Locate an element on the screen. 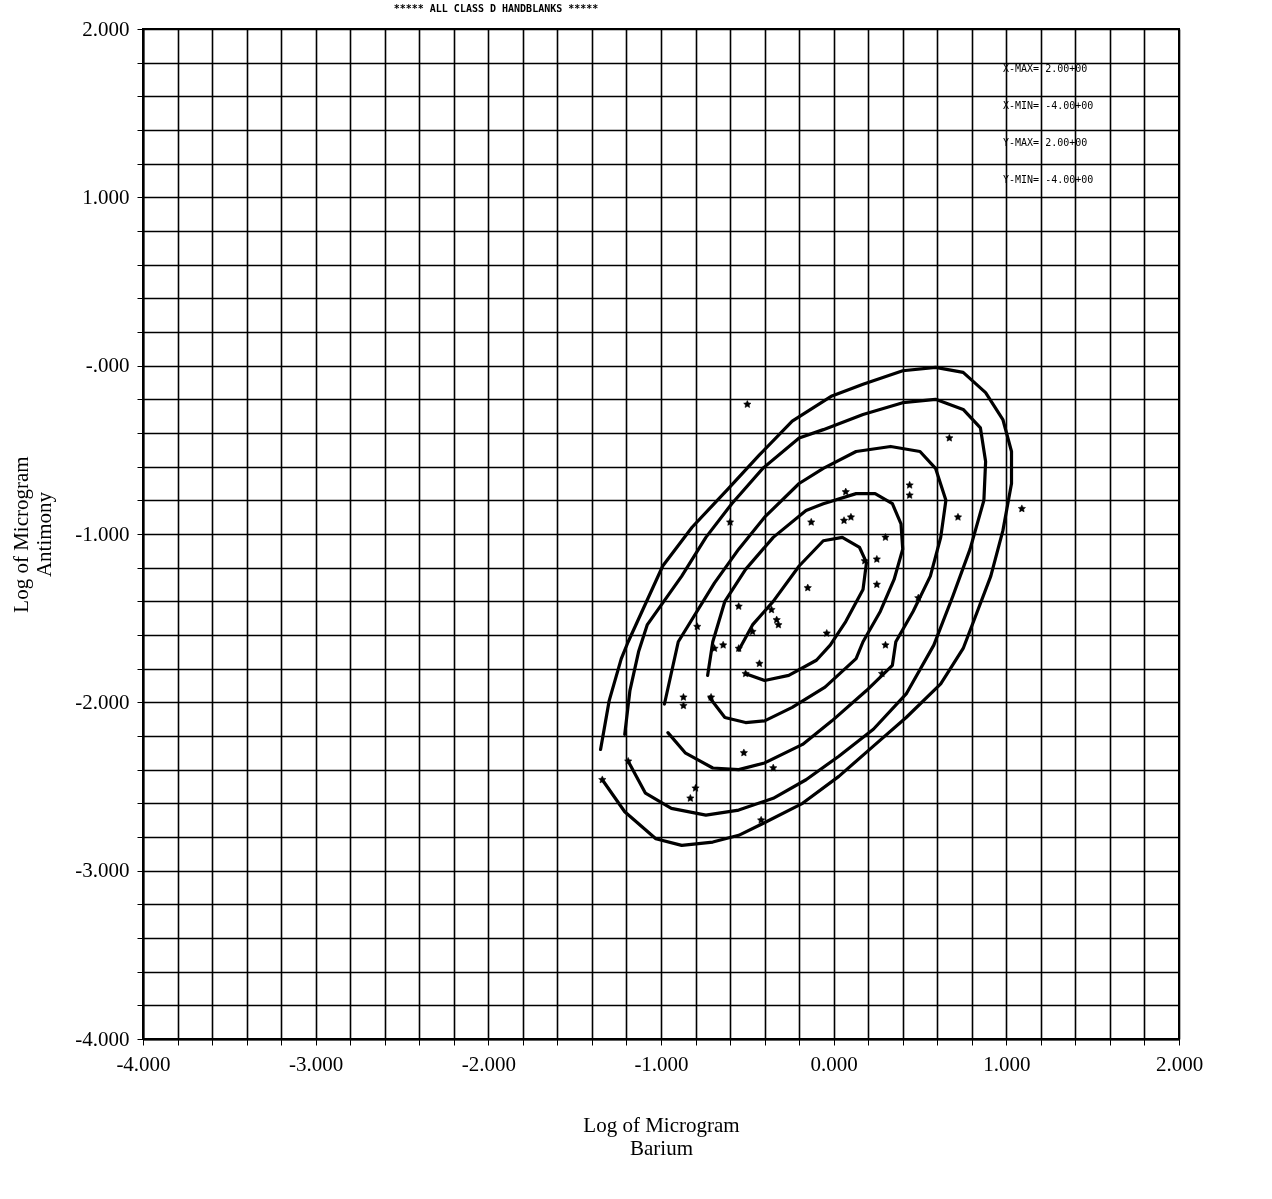 This screenshot has height=1199, width=1272. x-tick-label: 1.000 is located at coordinates (1007, 1063).